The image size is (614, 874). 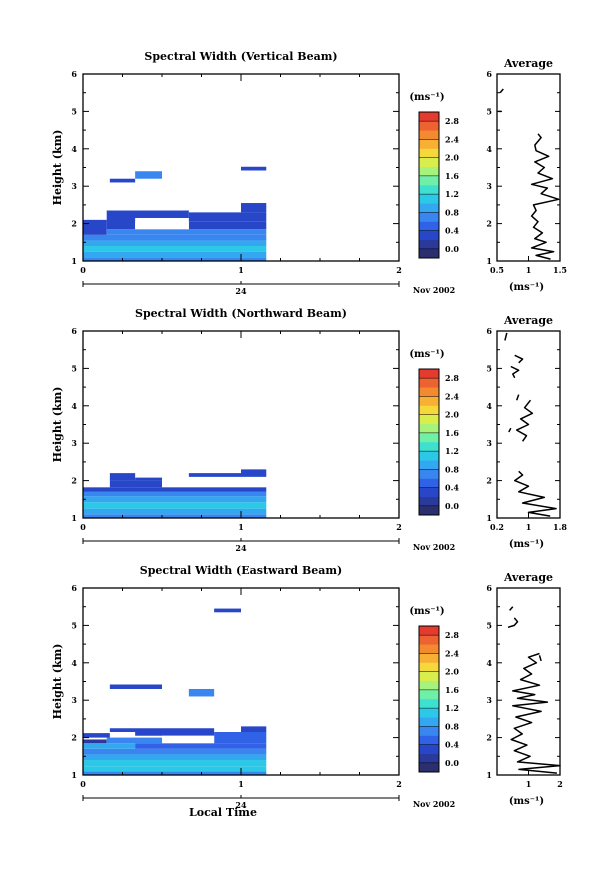 I want to click on colorbar-tick-label: 2.0, so click(x=452, y=158).